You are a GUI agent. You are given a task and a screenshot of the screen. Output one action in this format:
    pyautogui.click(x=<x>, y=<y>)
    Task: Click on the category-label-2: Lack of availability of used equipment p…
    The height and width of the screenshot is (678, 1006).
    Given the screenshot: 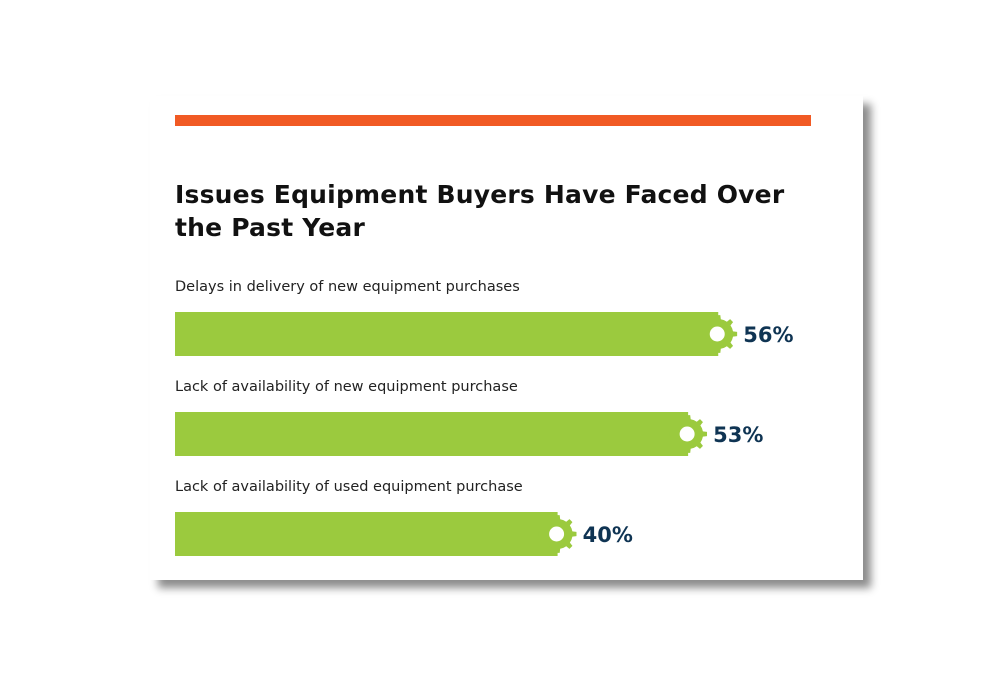 What is the action you would take?
    pyautogui.click(x=349, y=487)
    